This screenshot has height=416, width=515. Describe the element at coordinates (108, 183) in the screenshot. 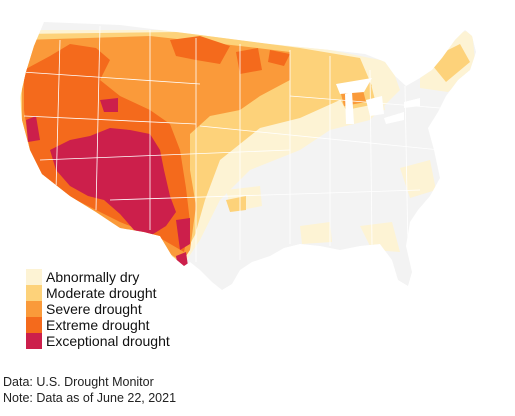

I see `exceptional-drought-region` at that location.